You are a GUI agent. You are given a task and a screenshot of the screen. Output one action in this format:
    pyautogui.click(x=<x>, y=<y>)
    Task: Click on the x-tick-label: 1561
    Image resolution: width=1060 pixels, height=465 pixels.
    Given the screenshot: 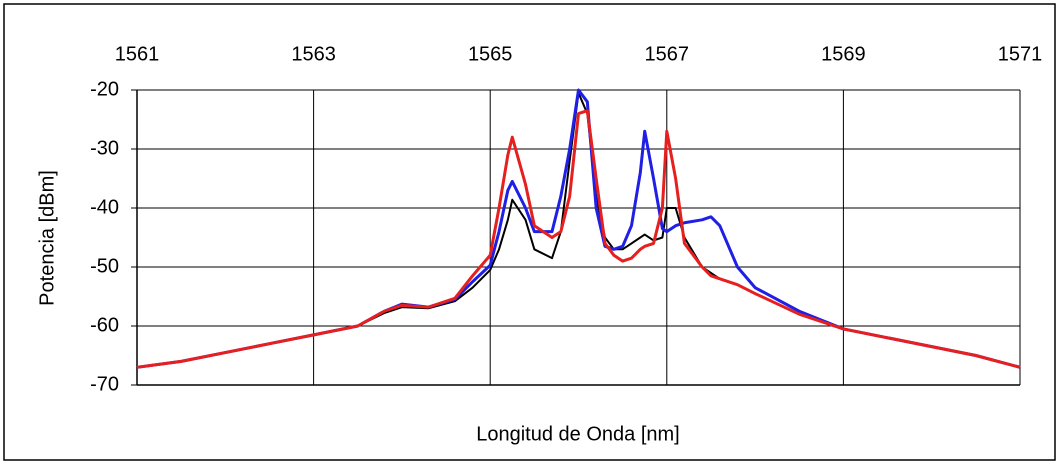 What is the action you would take?
    pyautogui.click(x=137, y=54)
    